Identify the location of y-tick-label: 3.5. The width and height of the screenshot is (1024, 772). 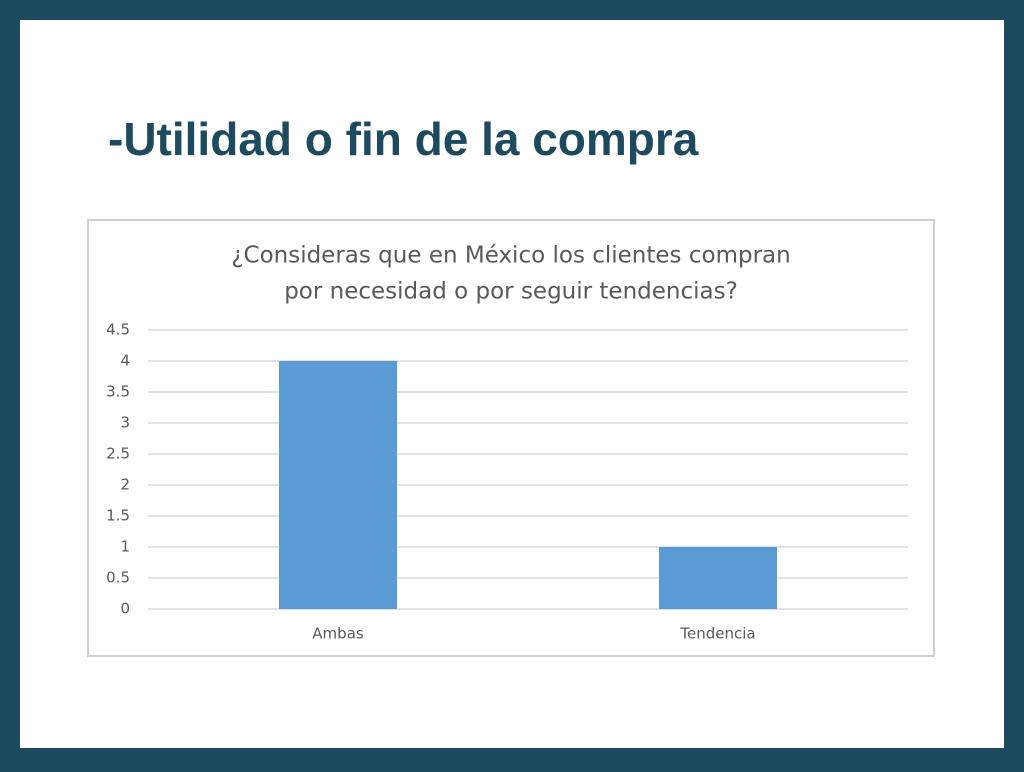
(118, 392).